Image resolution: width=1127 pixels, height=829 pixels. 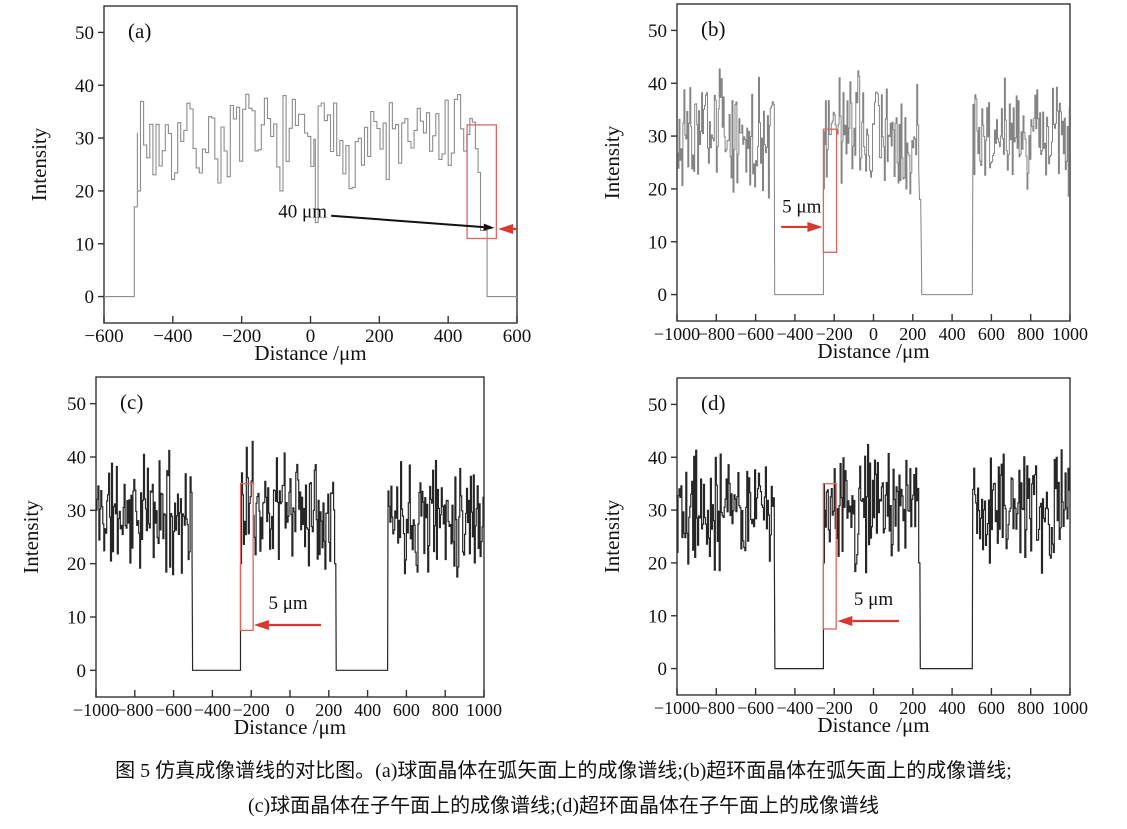 What do you see at coordinates (407, 221) in the screenshot?
I see `pointer-arrow-shaft` at bounding box center [407, 221].